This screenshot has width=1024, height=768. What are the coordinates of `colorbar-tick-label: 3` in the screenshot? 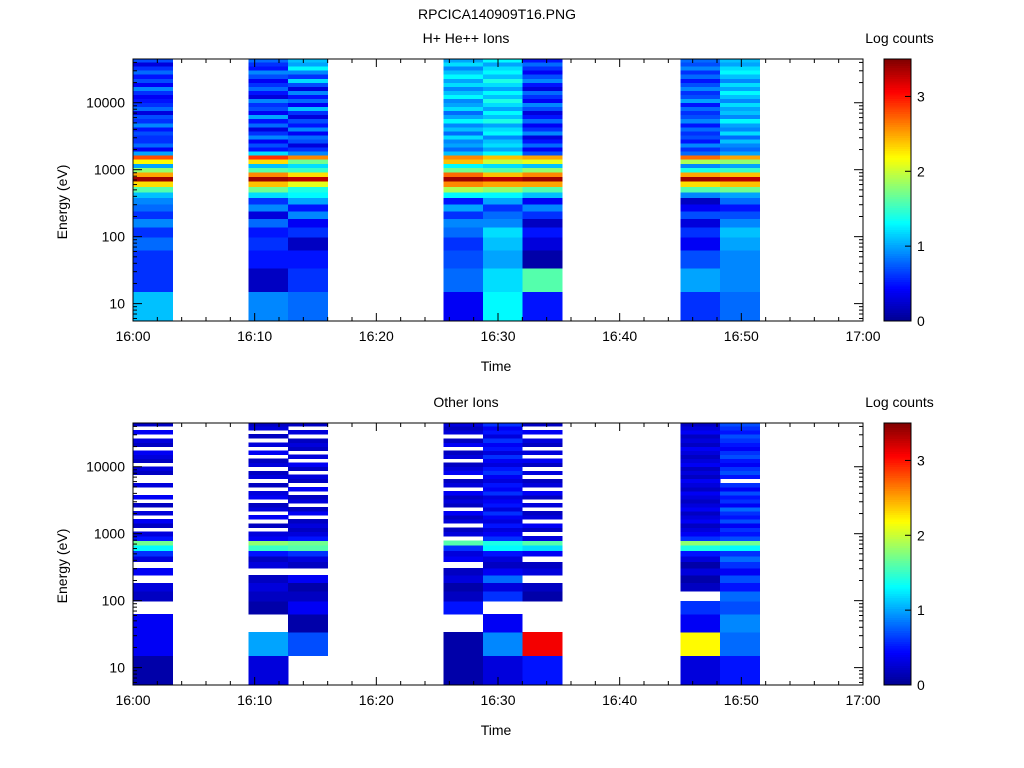 It's located at (921, 460).